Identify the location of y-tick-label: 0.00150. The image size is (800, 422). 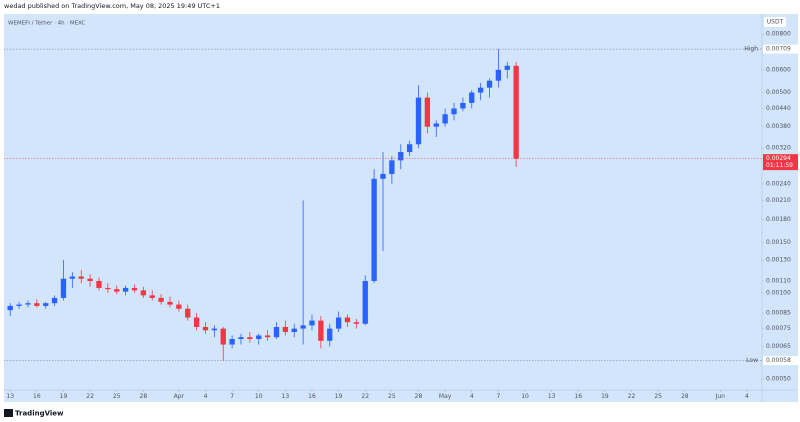
(778, 242).